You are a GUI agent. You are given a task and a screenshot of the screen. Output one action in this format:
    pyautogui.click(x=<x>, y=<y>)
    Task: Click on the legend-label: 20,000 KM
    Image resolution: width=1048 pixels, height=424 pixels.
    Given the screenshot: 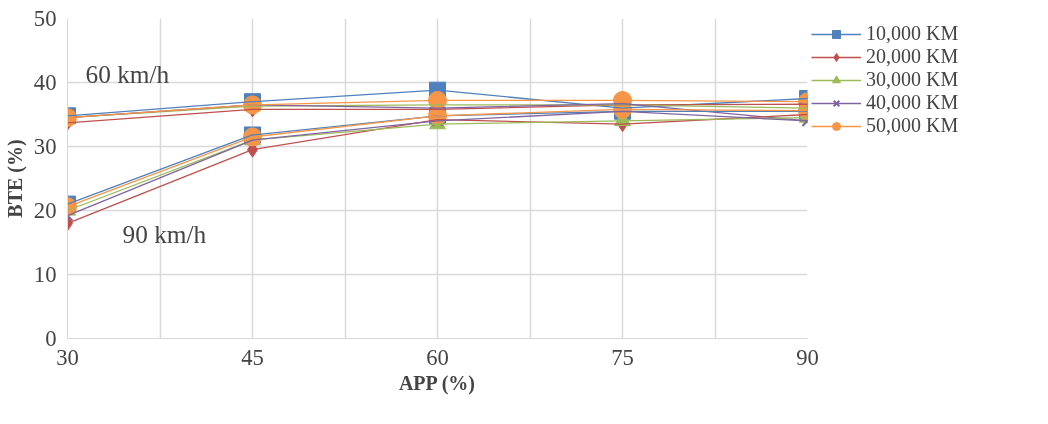 What is the action you would take?
    pyautogui.click(x=912, y=56)
    